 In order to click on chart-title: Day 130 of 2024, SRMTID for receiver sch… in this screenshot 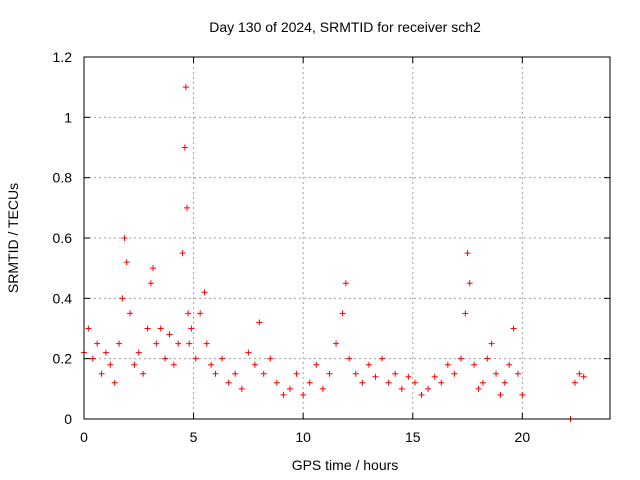, I will do `click(345, 27)`.